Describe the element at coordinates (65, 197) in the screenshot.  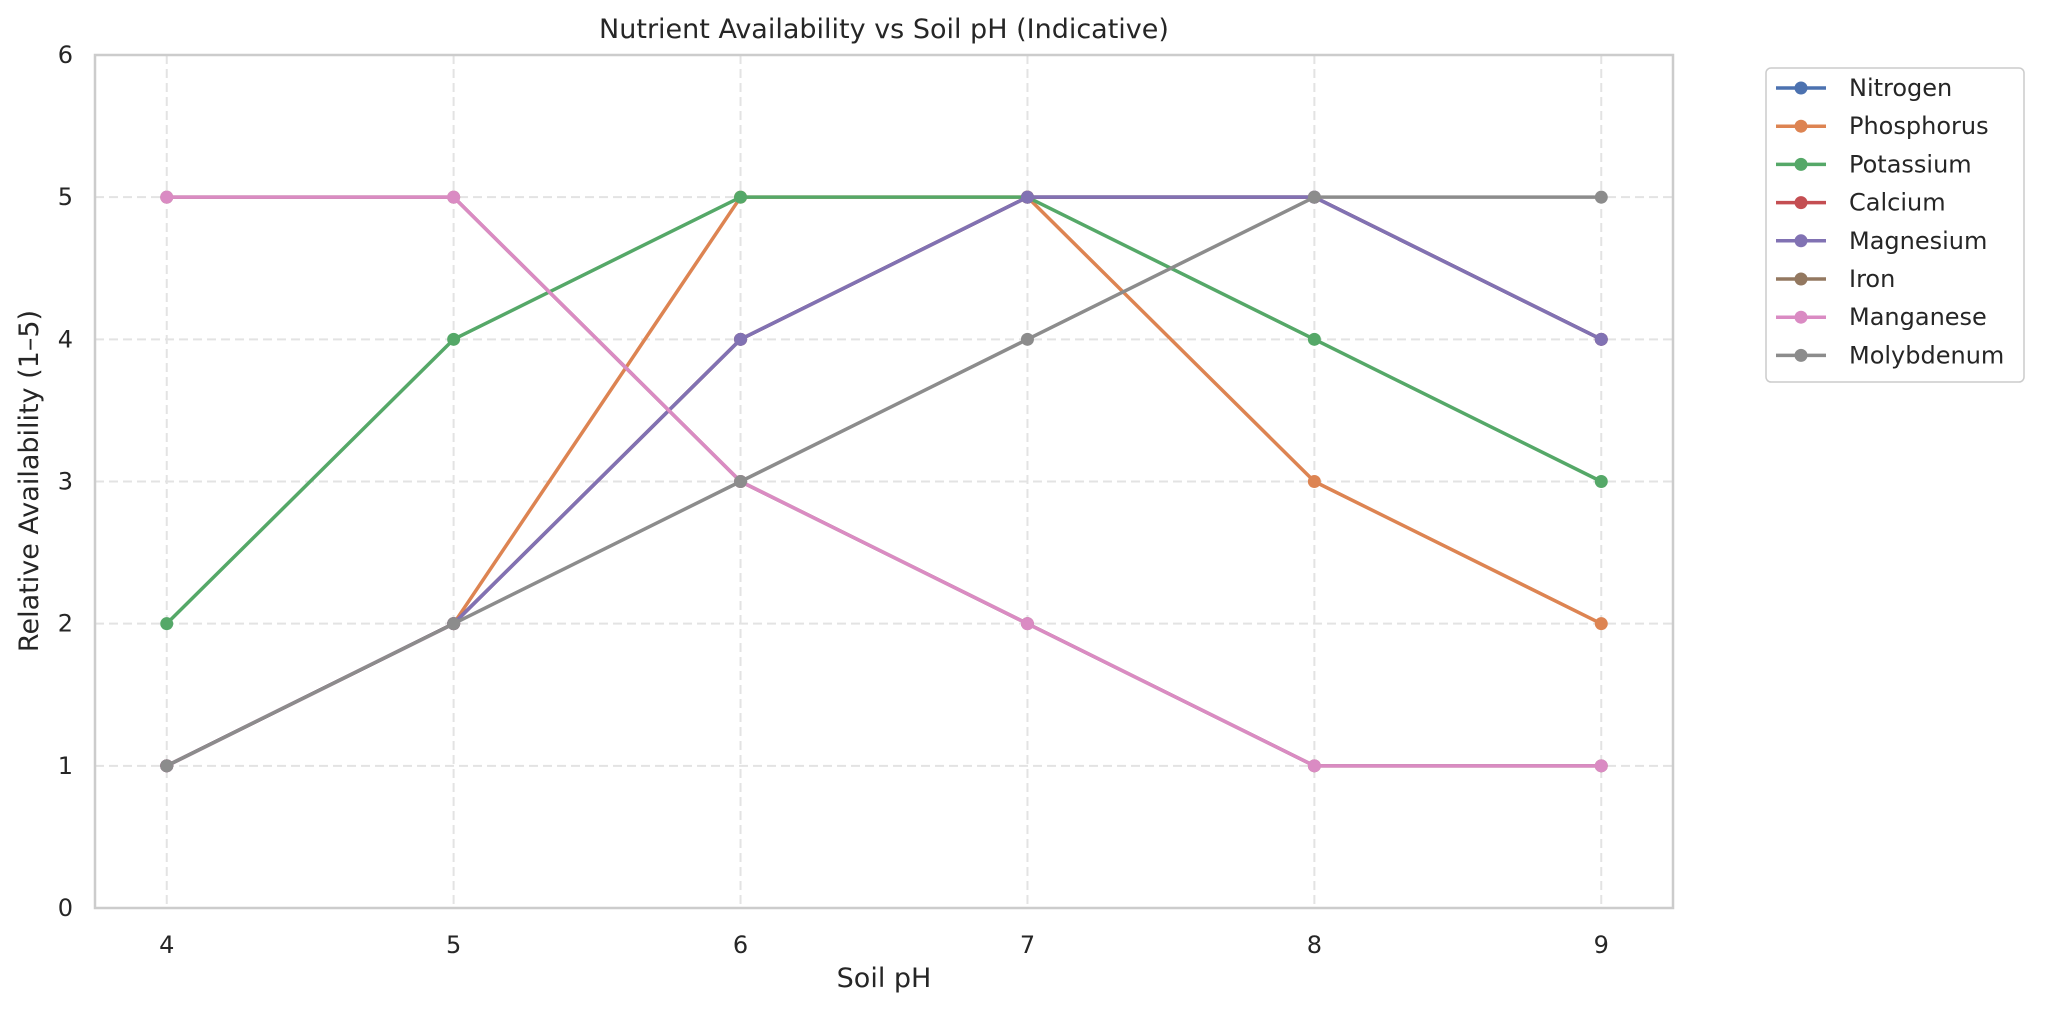
I see `y-tick-label: 5` at that location.